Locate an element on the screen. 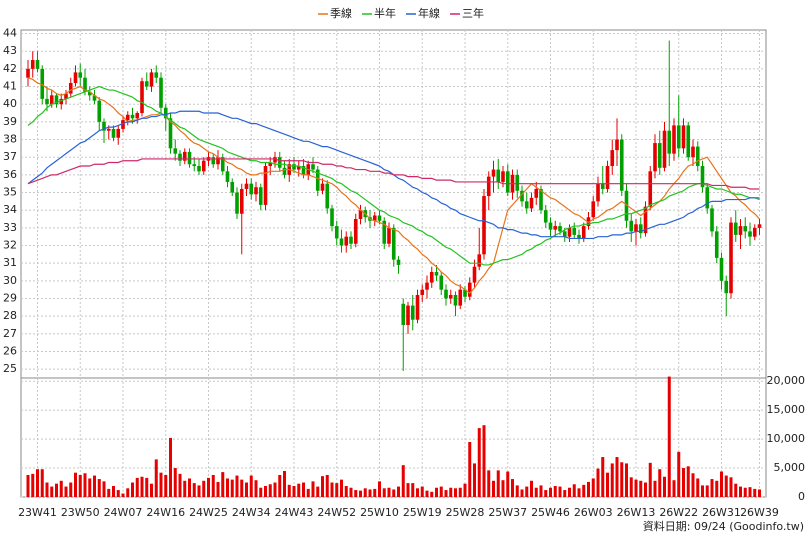  y-tick-label: 41 is located at coordinates (10, 86).